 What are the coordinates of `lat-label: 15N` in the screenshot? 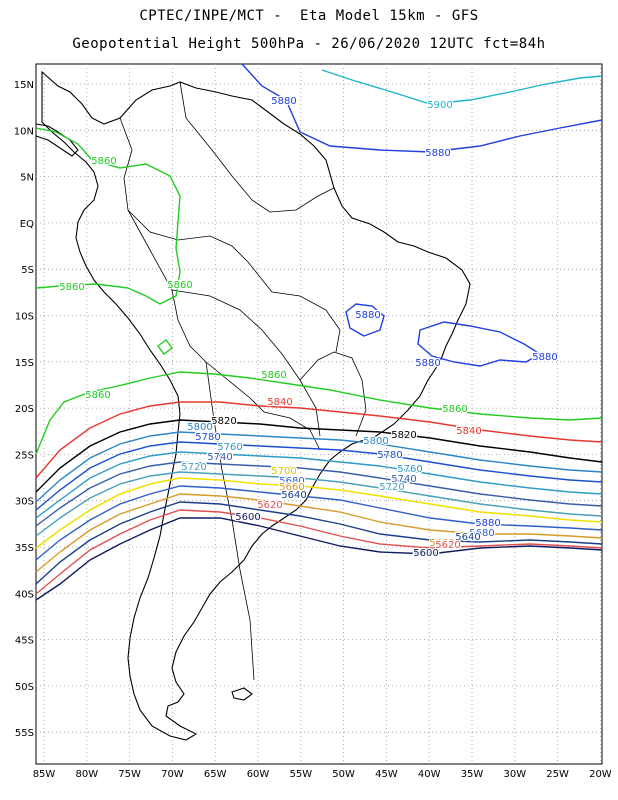 It's located at (24, 85).